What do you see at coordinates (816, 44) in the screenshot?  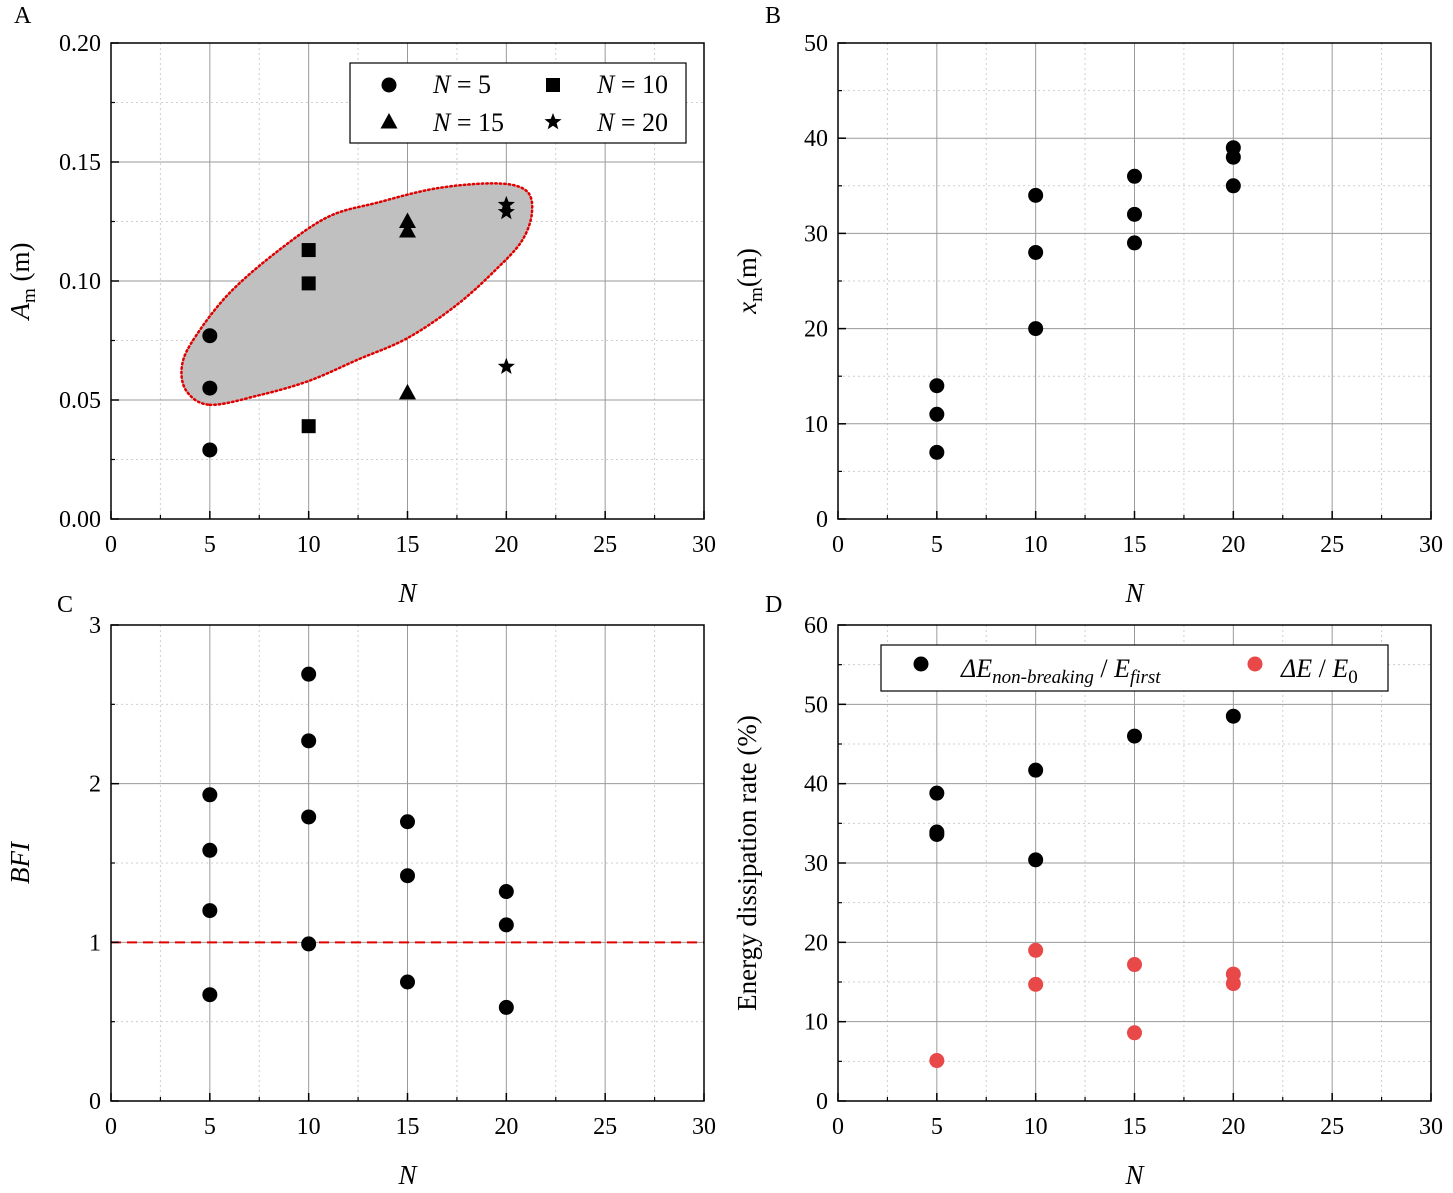 I see `y-tick-label: 50` at bounding box center [816, 44].